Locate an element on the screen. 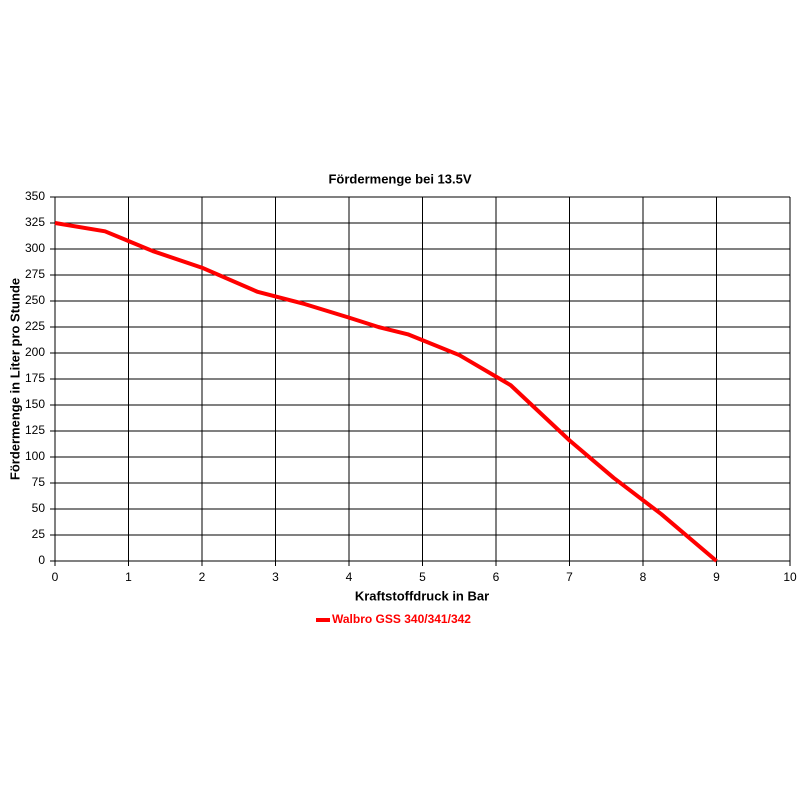  x-tick-label: 6 is located at coordinates (496, 577).